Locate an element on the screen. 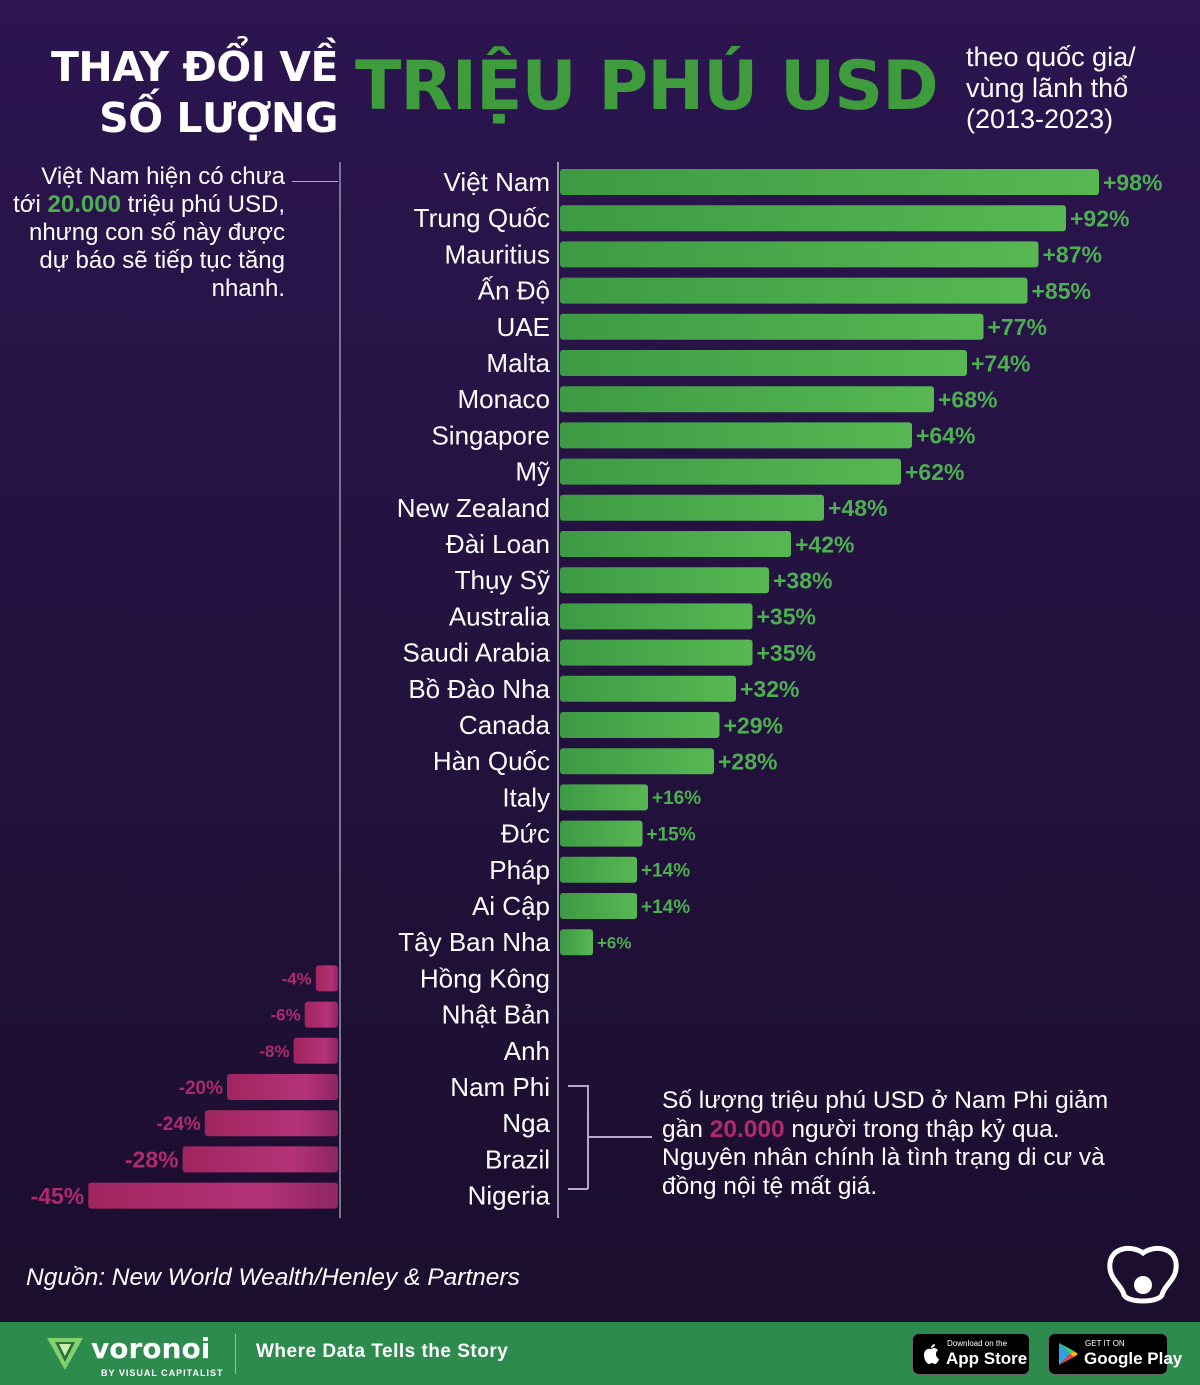 The image size is (1200, 1385). bar-phap is located at coordinates (598, 869).